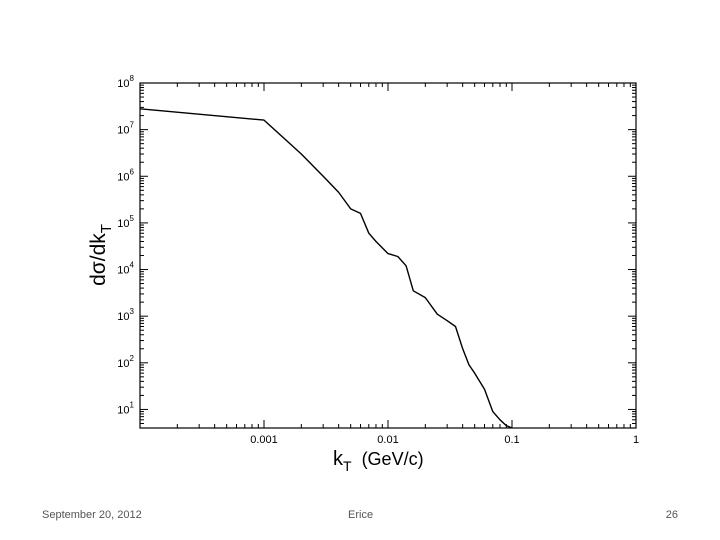 Image resolution: width=720 pixels, height=540 pixels. I want to click on x-axis-title-units: (GeV/c), so click(393, 459).